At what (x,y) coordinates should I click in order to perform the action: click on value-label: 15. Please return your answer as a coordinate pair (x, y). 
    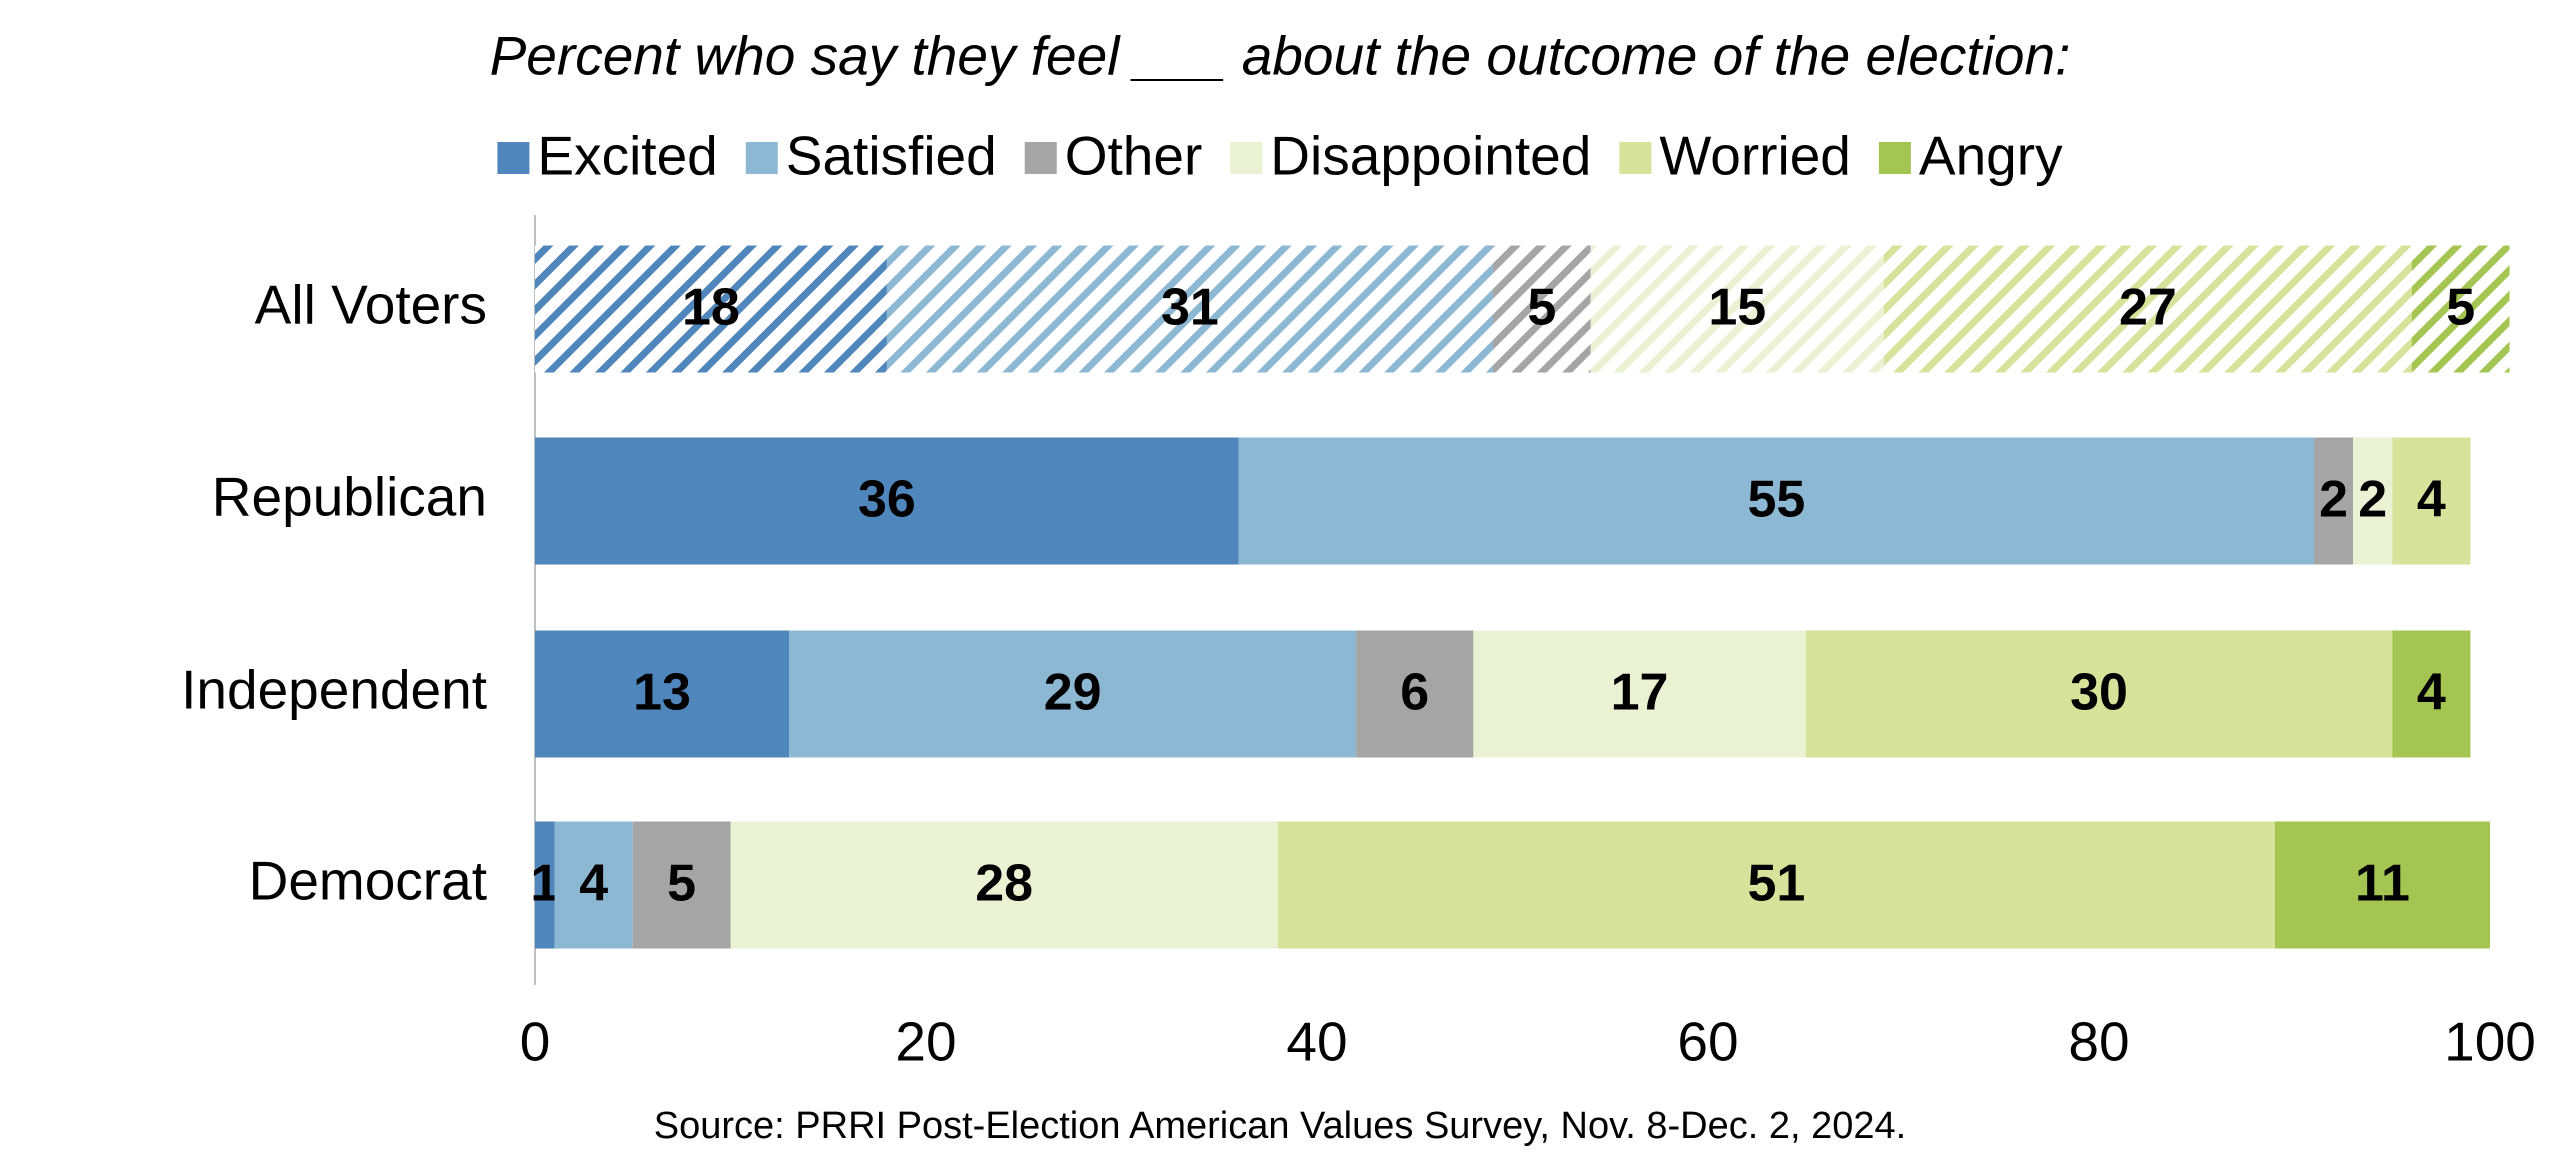
    Looking at the image, I should click on (1737, 308).